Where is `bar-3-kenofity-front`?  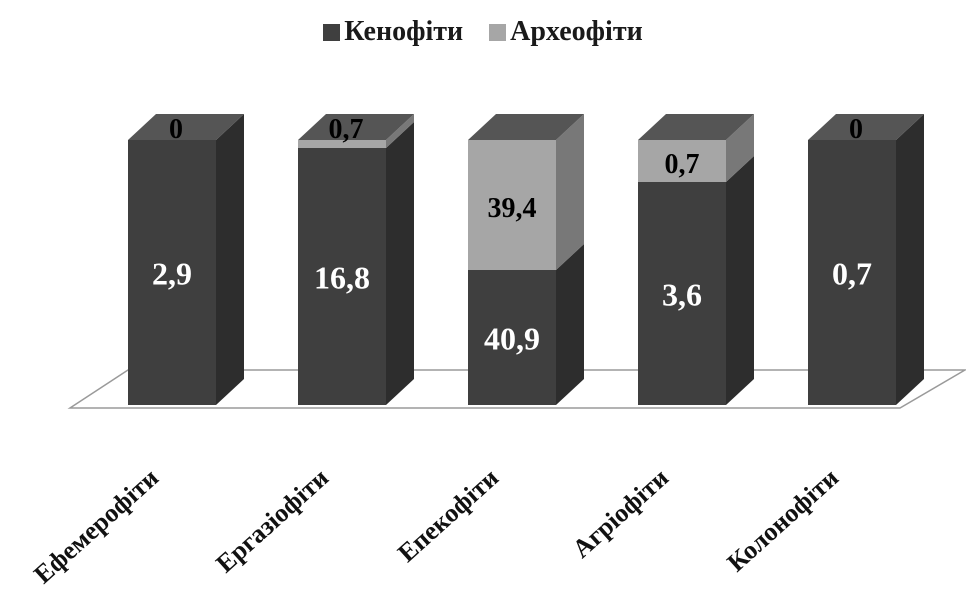
bar-3-kenofity-front is located at coordinates (512, 337).